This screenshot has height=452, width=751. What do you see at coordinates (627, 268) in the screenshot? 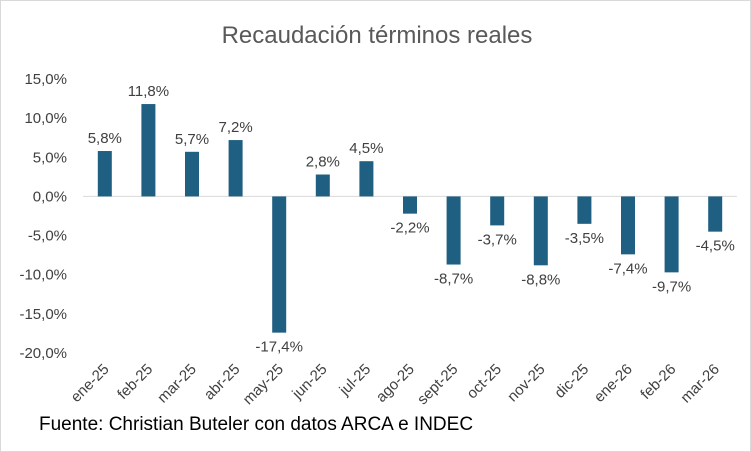
I see `data-label: -7,4%` at bounding box center [627, 268].